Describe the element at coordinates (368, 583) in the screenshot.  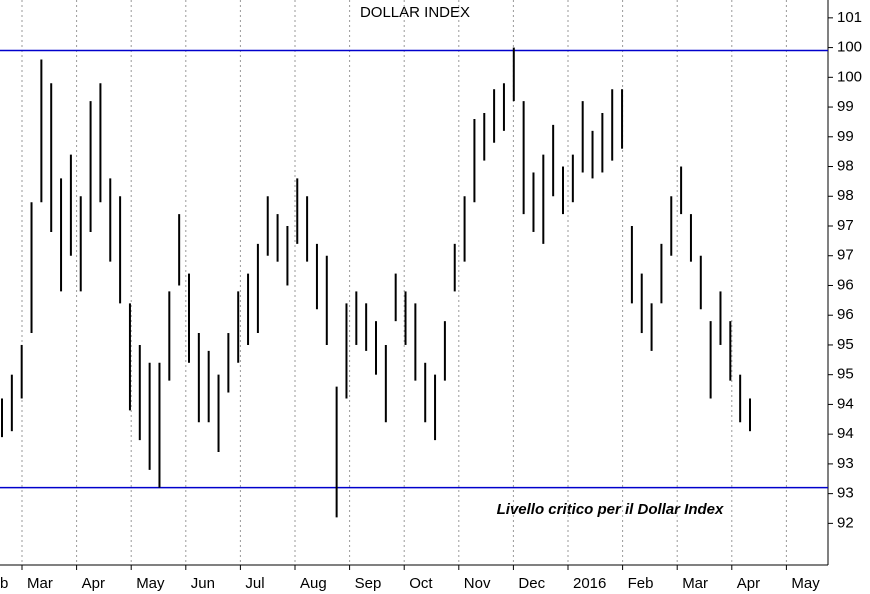
I see `x-tick-label: Sep` at that location.